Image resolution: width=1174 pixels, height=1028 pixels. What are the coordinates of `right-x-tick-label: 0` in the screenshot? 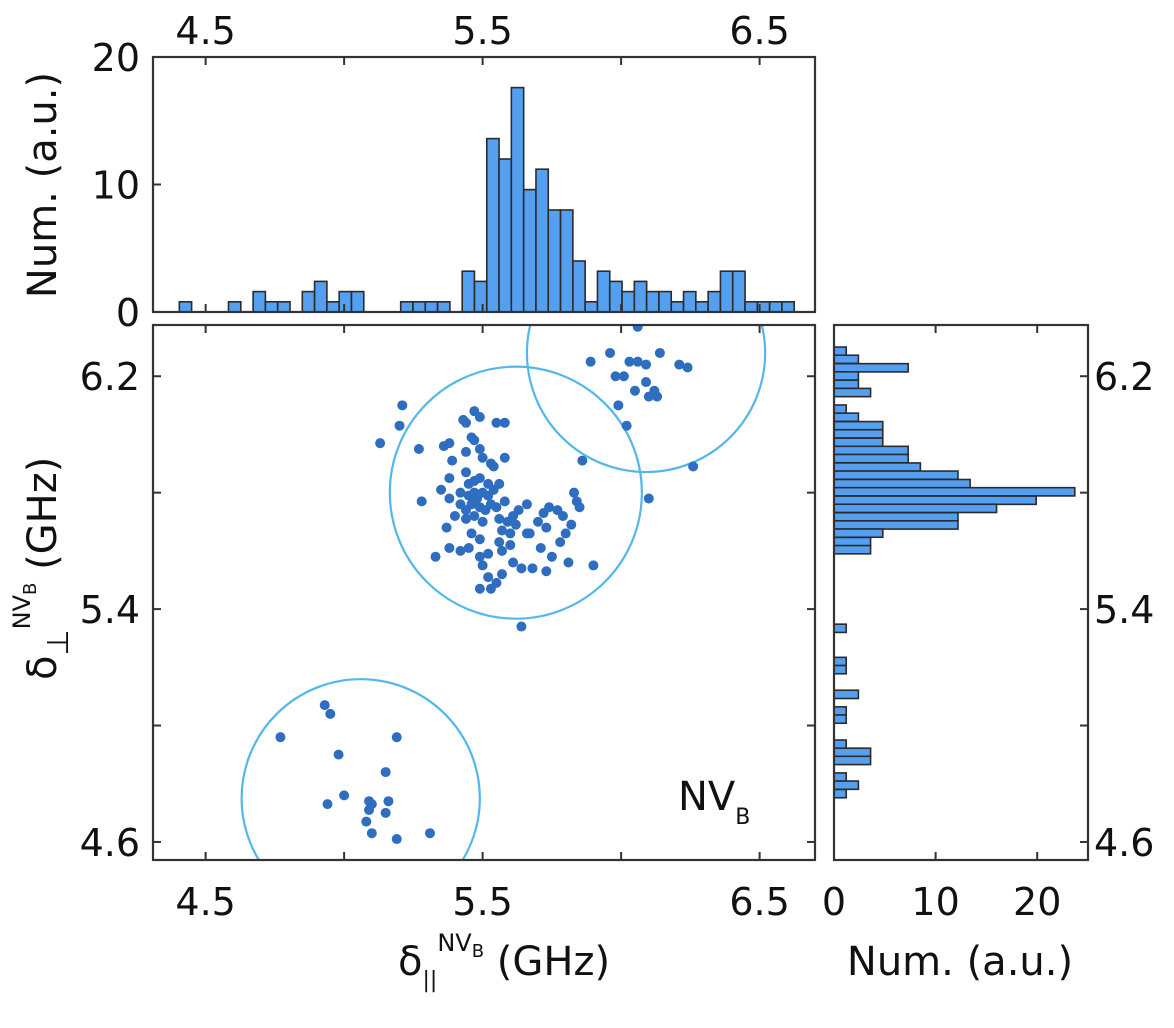 It's located at (834, 902).